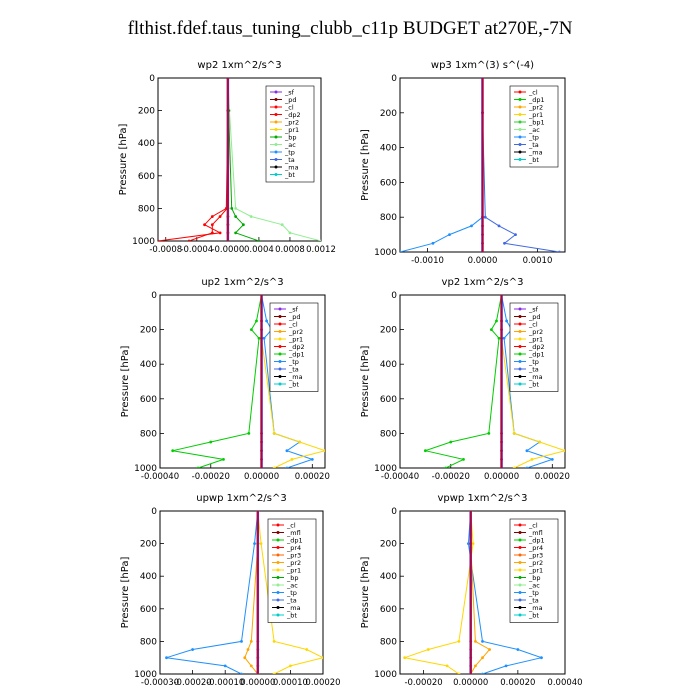 Image resolution: width=700 pixels, height=700 pixels. Describe the element at coordinates (290, 683) in the screenshot. I see `x-tick-label: 0.00010` at that location.